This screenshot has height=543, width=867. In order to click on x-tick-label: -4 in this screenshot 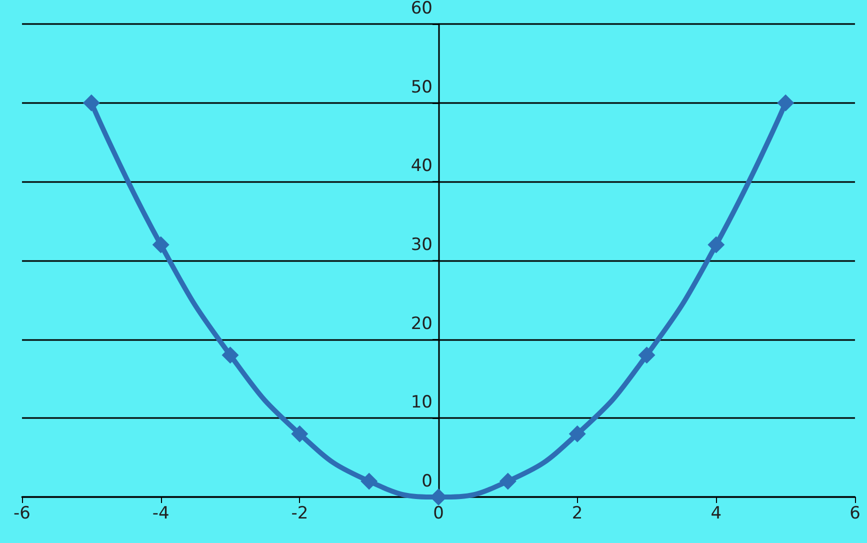, I will do `click(161, 514)`.